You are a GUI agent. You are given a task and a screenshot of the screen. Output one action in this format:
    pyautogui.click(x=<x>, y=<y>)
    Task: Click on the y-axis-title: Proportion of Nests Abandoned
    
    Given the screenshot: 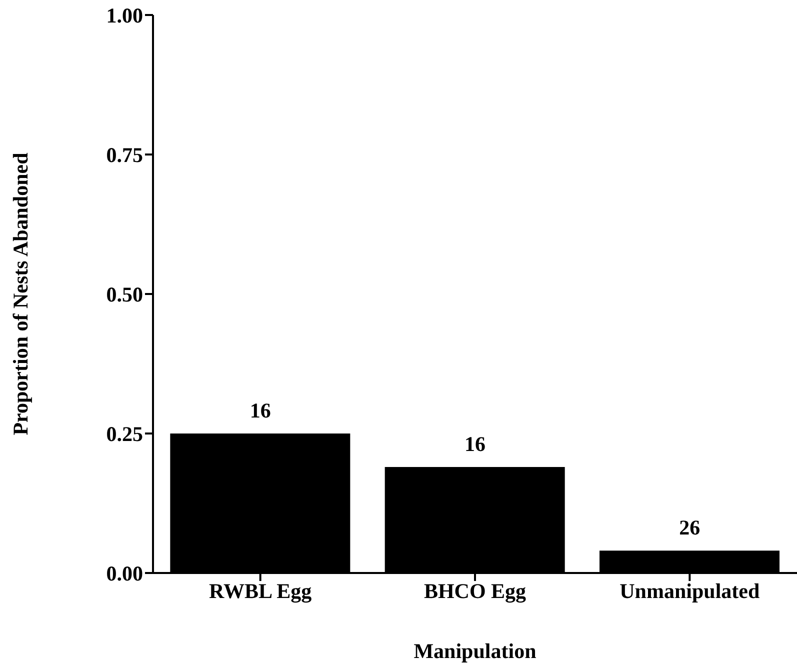 What is the action you would take?
    pyautogui.click(x=20, y=294)
    